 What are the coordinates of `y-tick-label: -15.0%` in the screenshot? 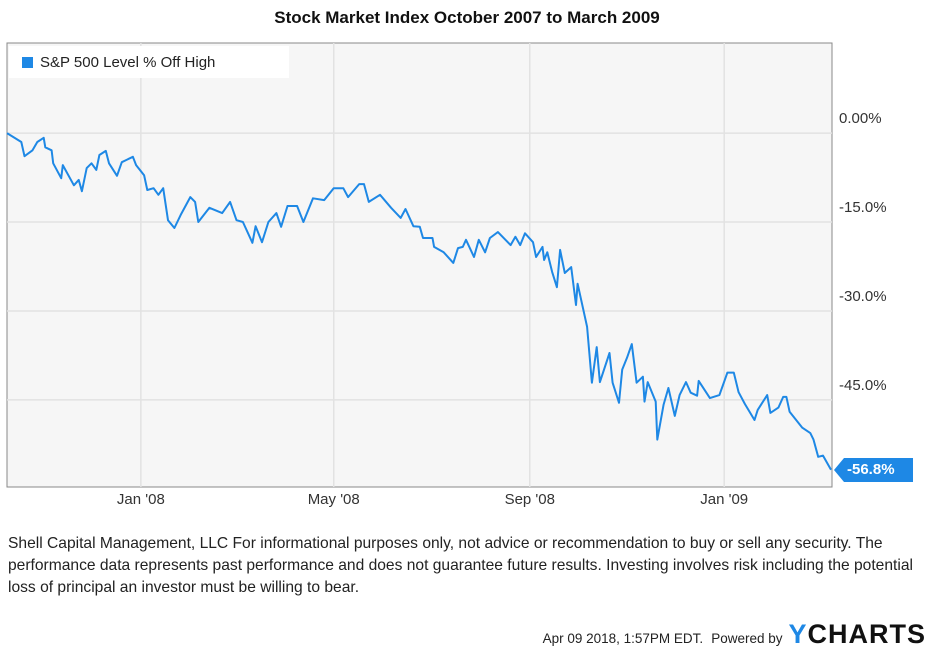 It's located at (863, 208).